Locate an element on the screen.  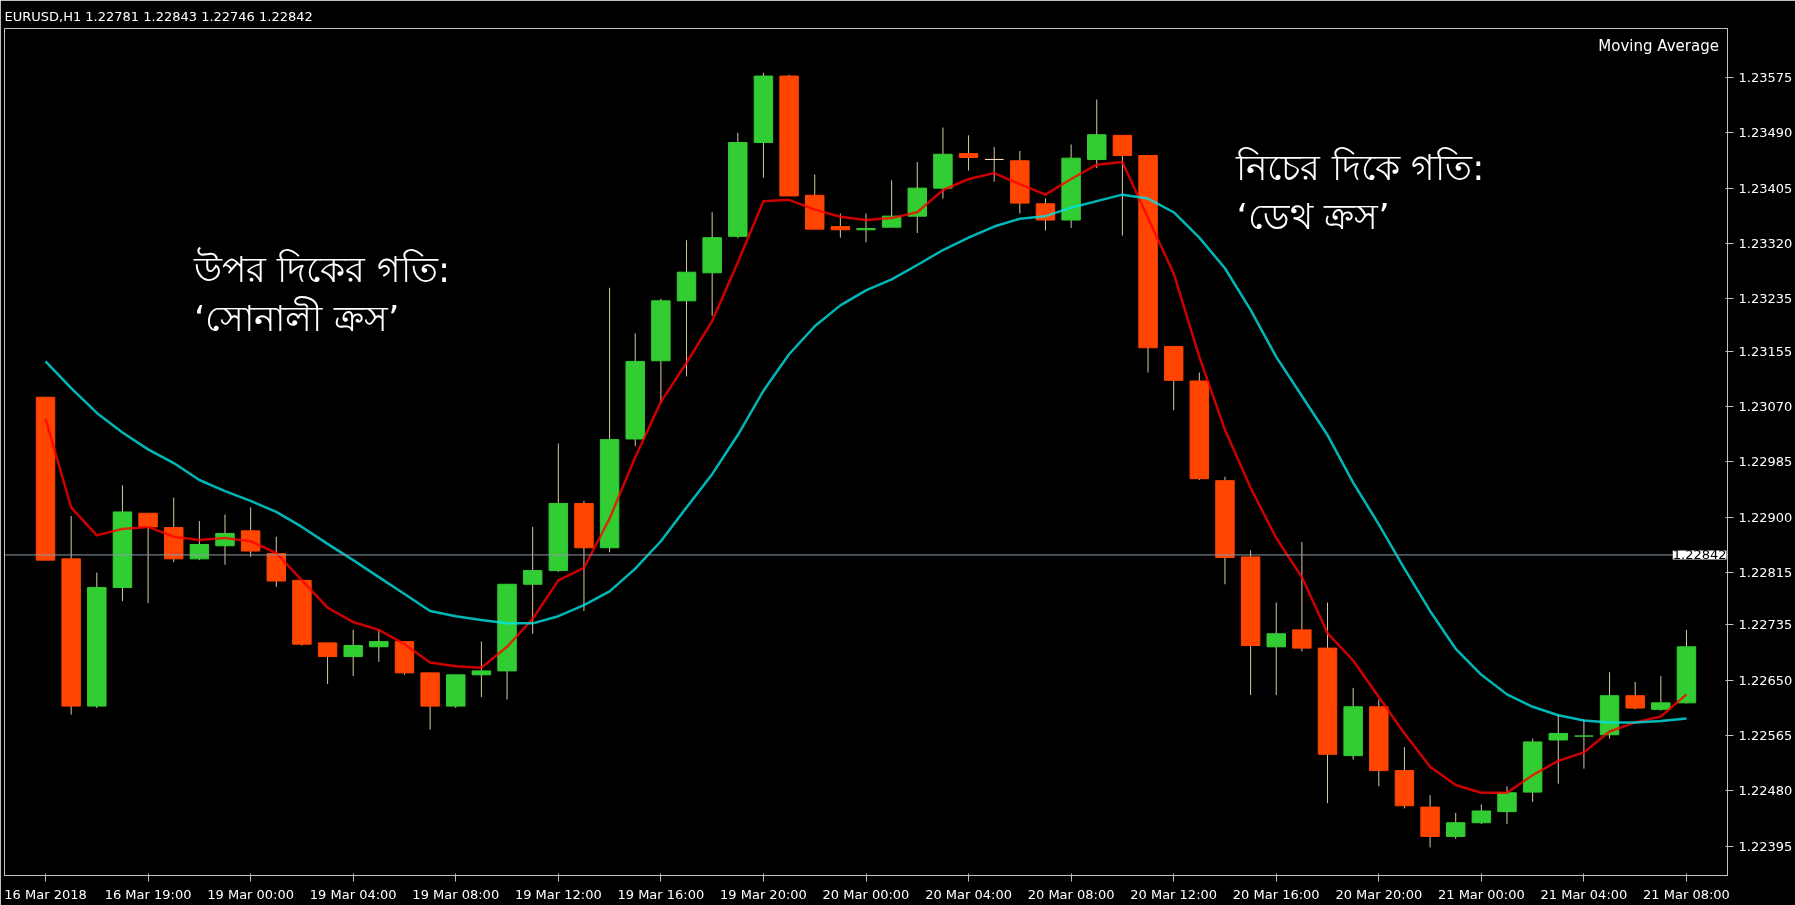
x-tick-label: 20 Mar 08:00 is located at coordinates (1071, 894).